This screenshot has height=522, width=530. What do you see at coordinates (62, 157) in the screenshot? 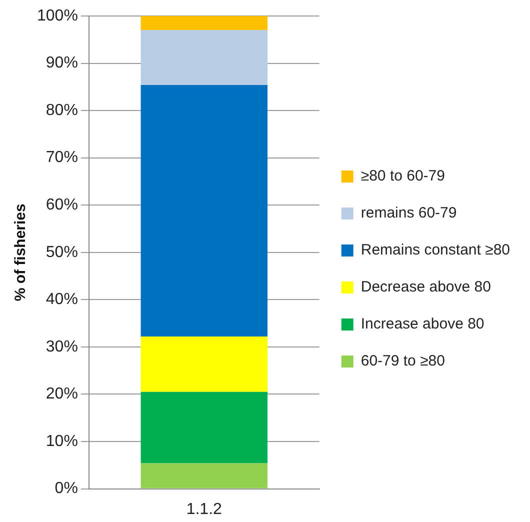
I see `y-tick-label: 70%` at bounding box center [62, 157].